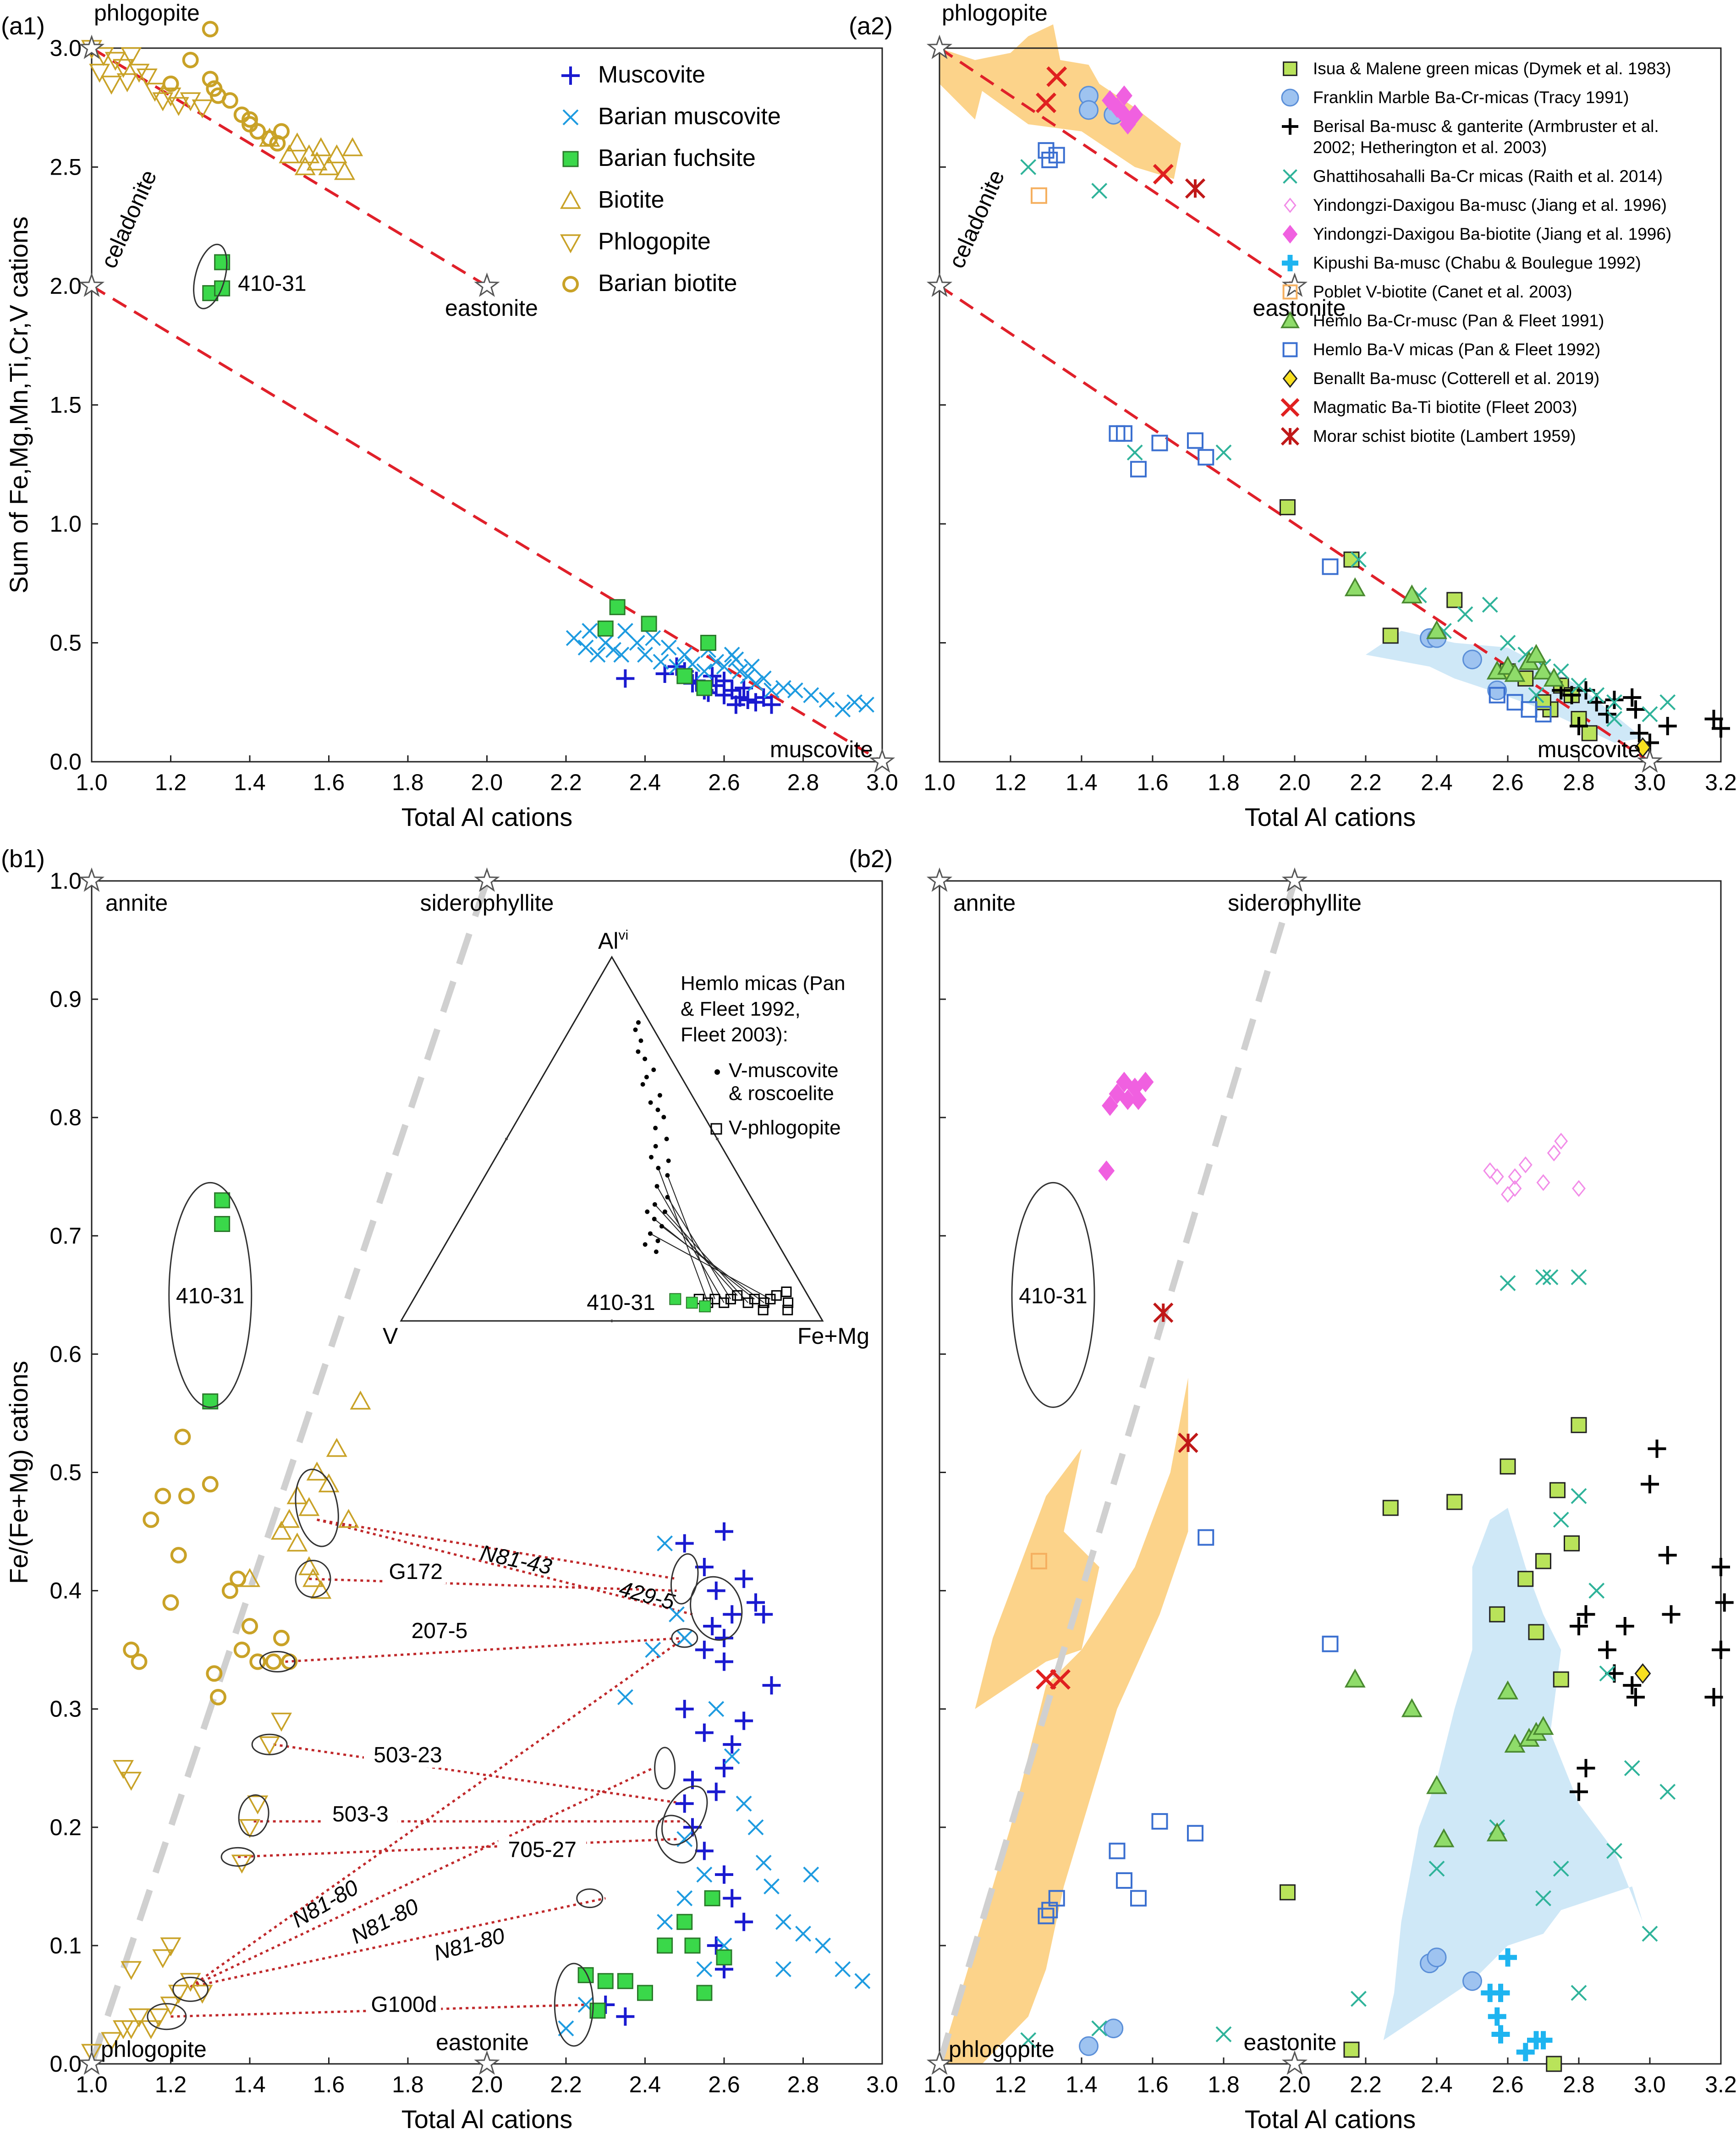 The image size is (1736, 2156). Describe the element at coordinates (422, 1877) in the screenshot. I see `tie-line` at that location.